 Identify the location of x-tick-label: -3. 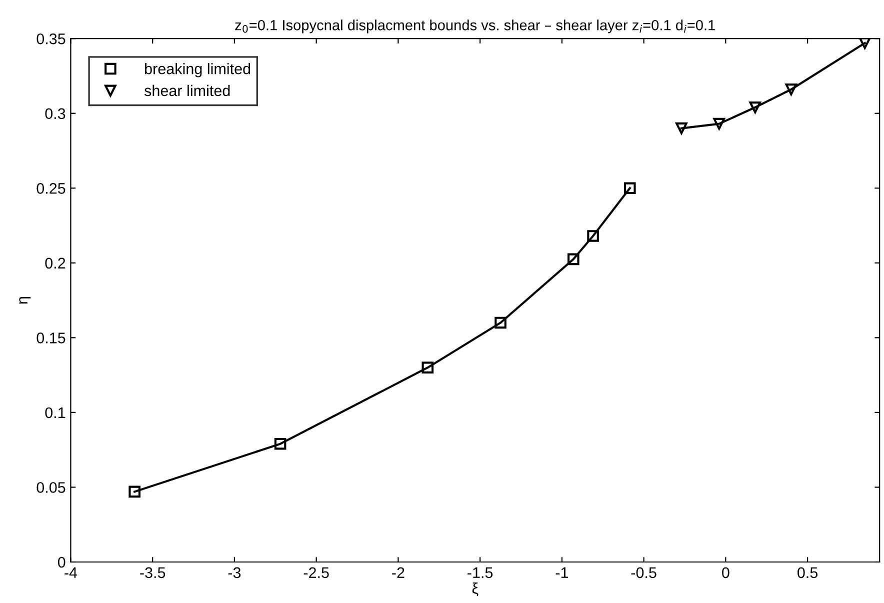
(234, 572).